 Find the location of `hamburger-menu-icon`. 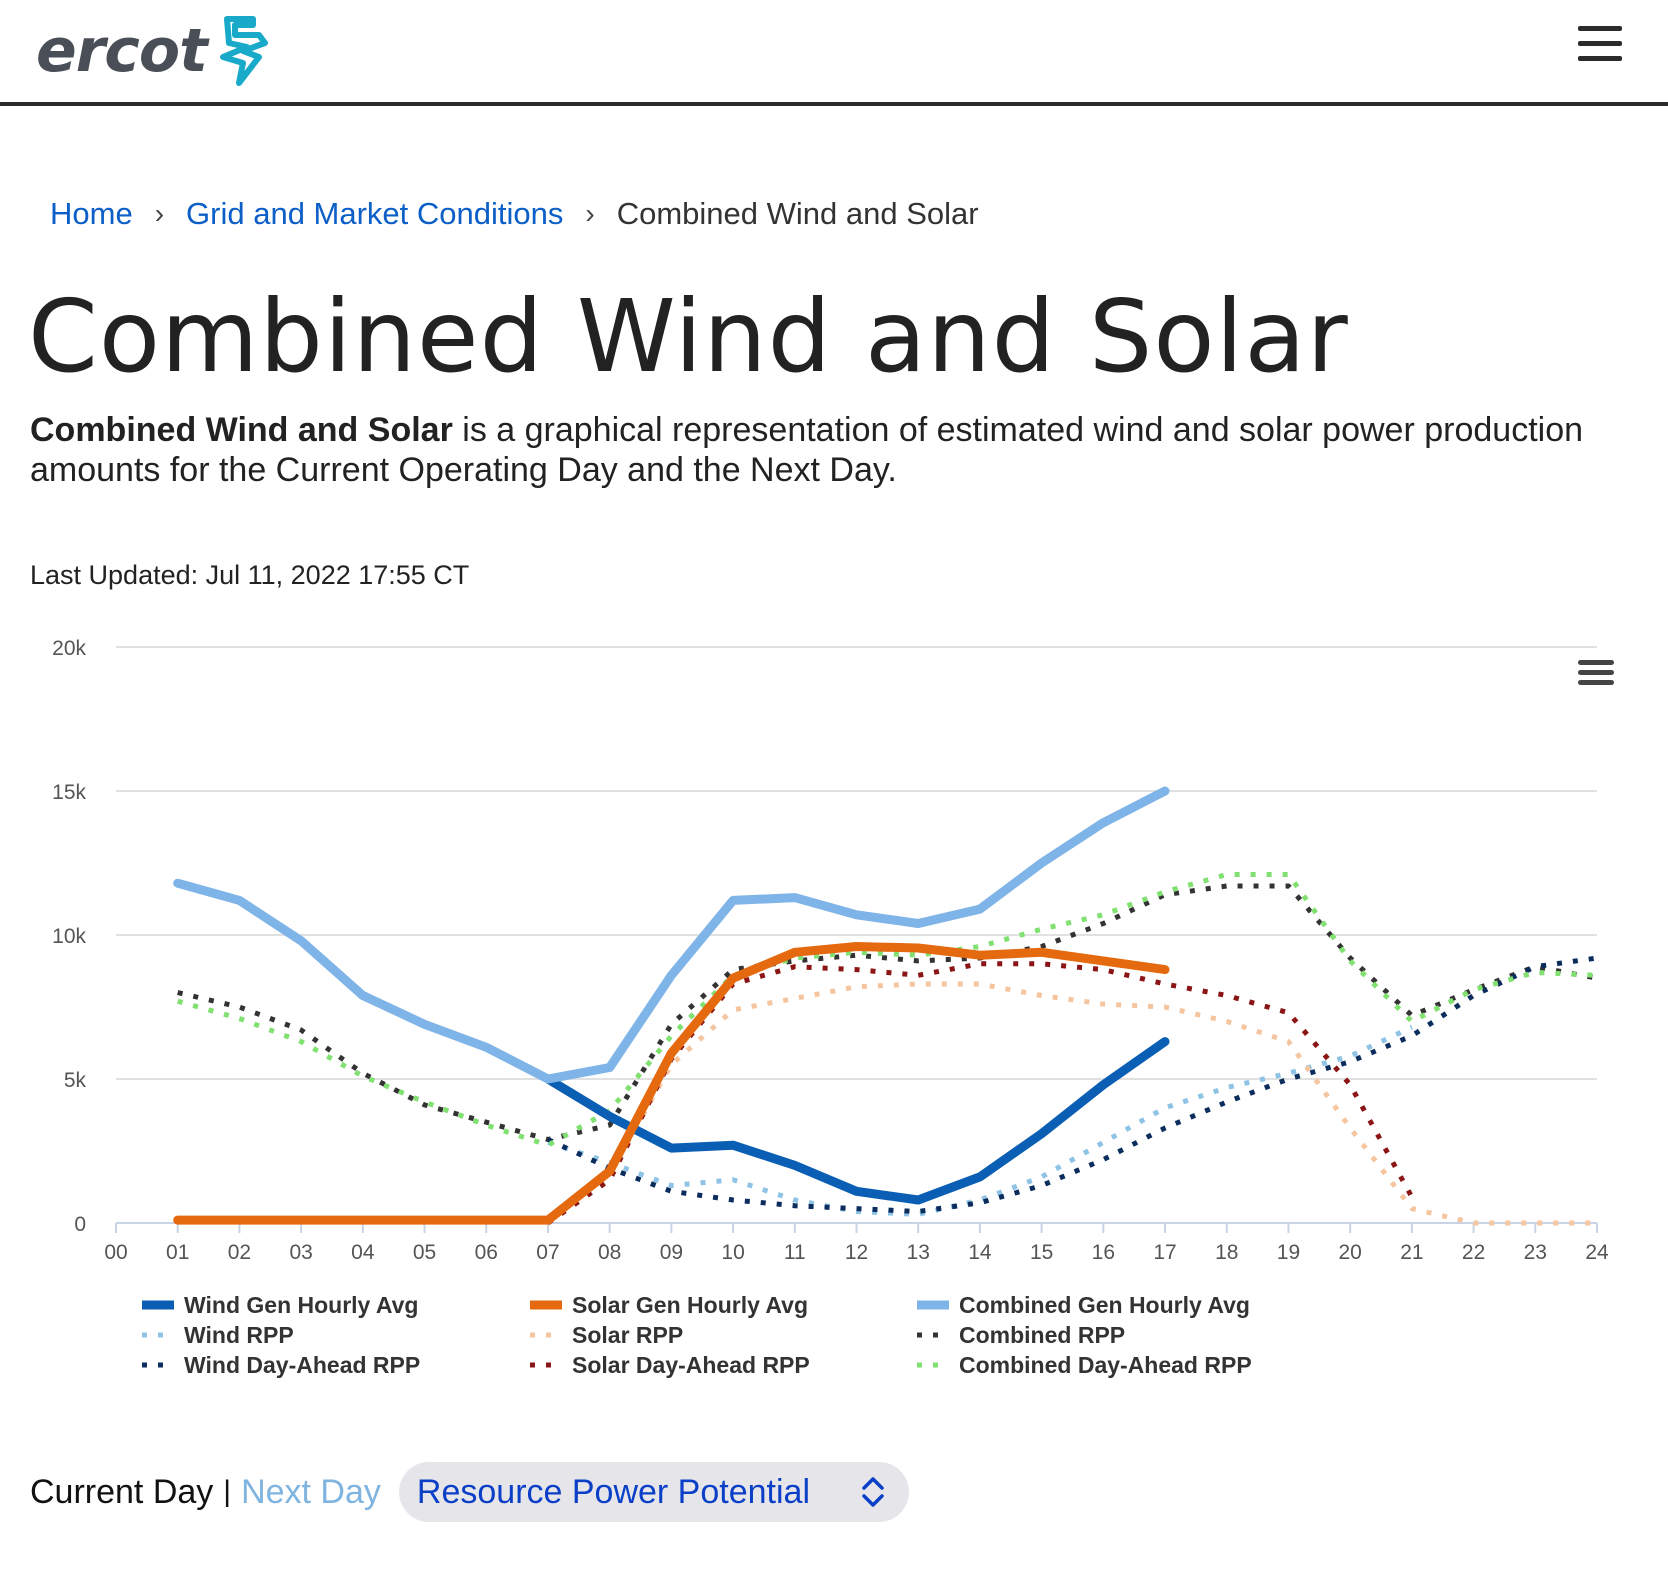

hamburger-menu-icon is located at coordinates (1600, 46).